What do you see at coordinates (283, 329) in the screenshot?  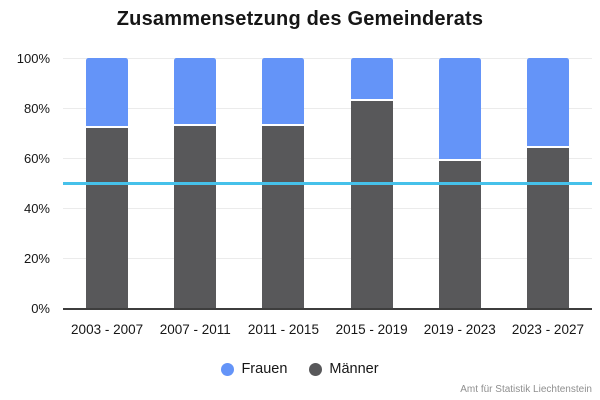 I see `x-tick-label-2011-2015: 2011 - 2015` at bounding box center [283, 329].